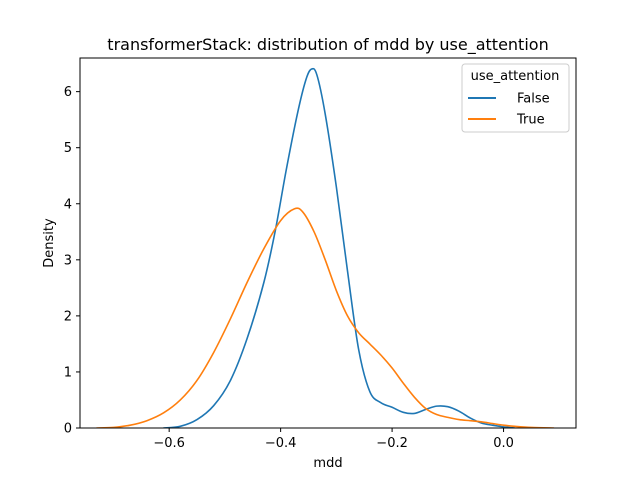 This screenshot has width=640, height=480. I want to click on legend-title: use_attention, so click(515, 76).